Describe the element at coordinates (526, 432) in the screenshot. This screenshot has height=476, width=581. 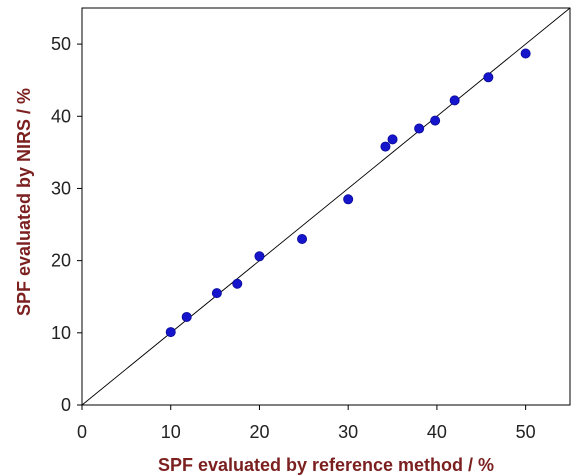
I see `x-tick-label: 50` at that location.